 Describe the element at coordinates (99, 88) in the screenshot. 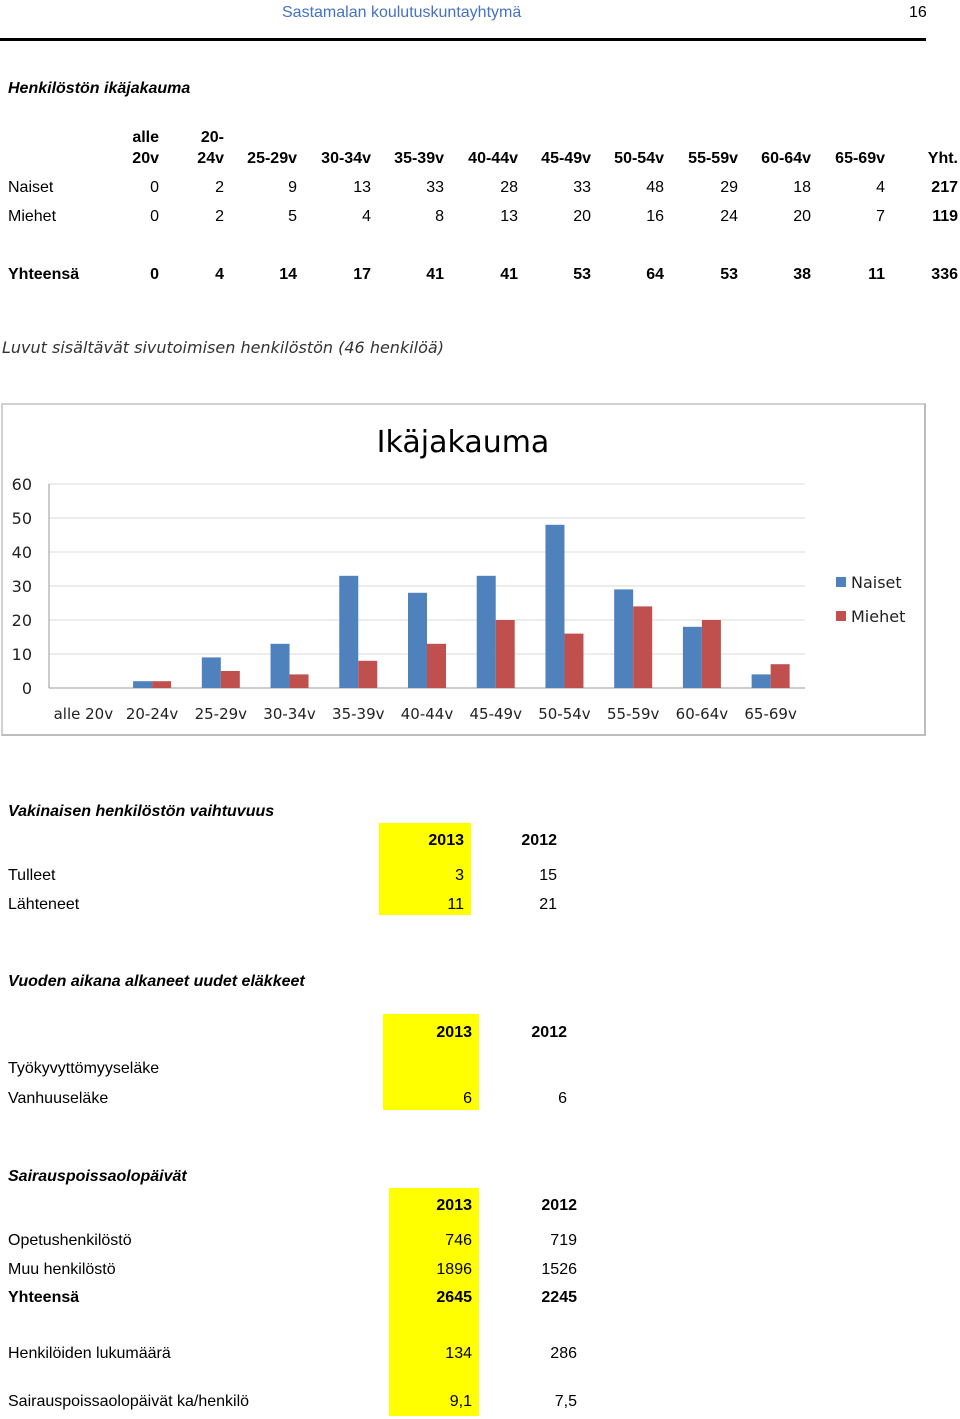

I see `age-section-title: Henkilöstön ikäjakauma` at that location.